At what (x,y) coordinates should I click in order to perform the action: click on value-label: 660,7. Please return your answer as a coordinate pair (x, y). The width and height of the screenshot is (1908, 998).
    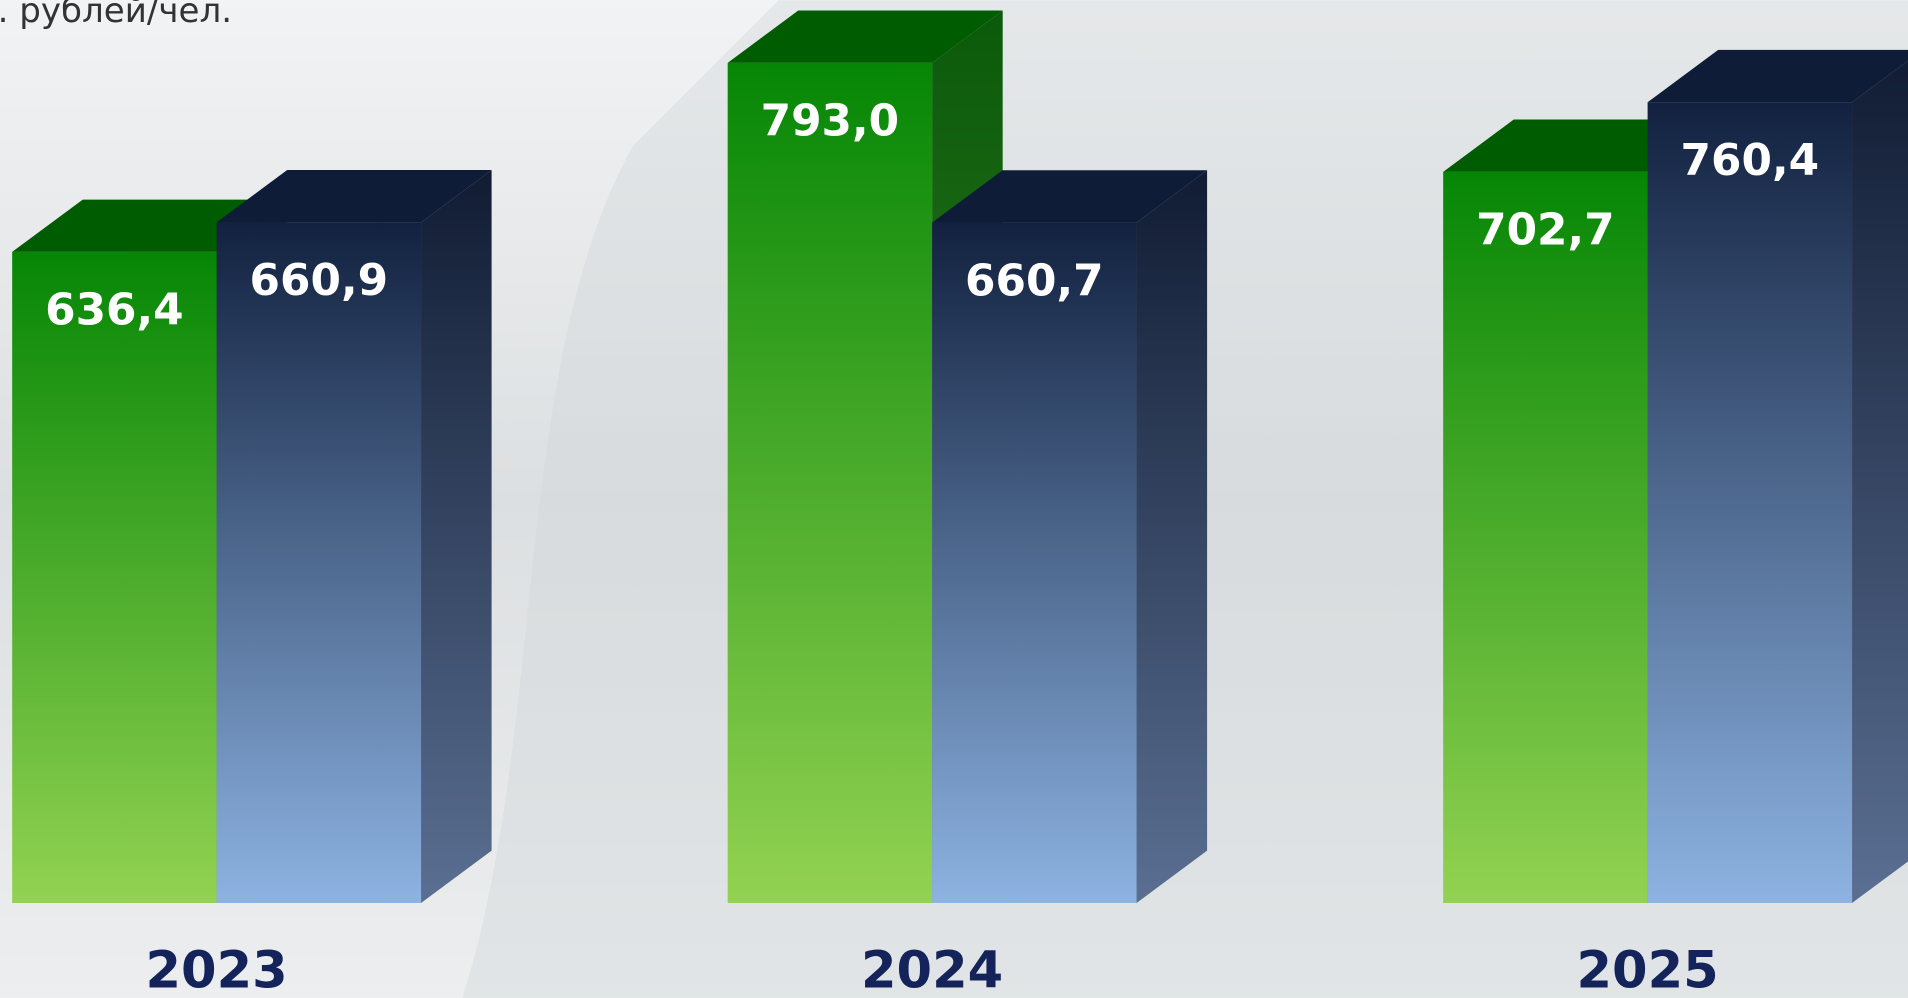
    Looking at the image, I should click on (1034, 280).